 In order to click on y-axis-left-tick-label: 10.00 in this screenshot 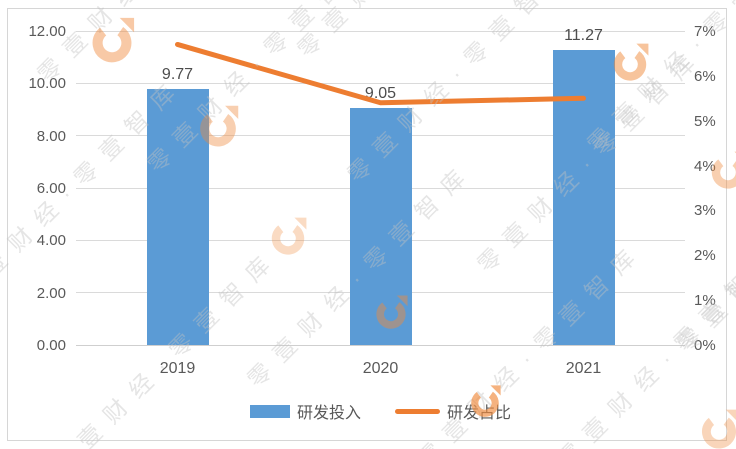, I will do `click(47, 84)`.